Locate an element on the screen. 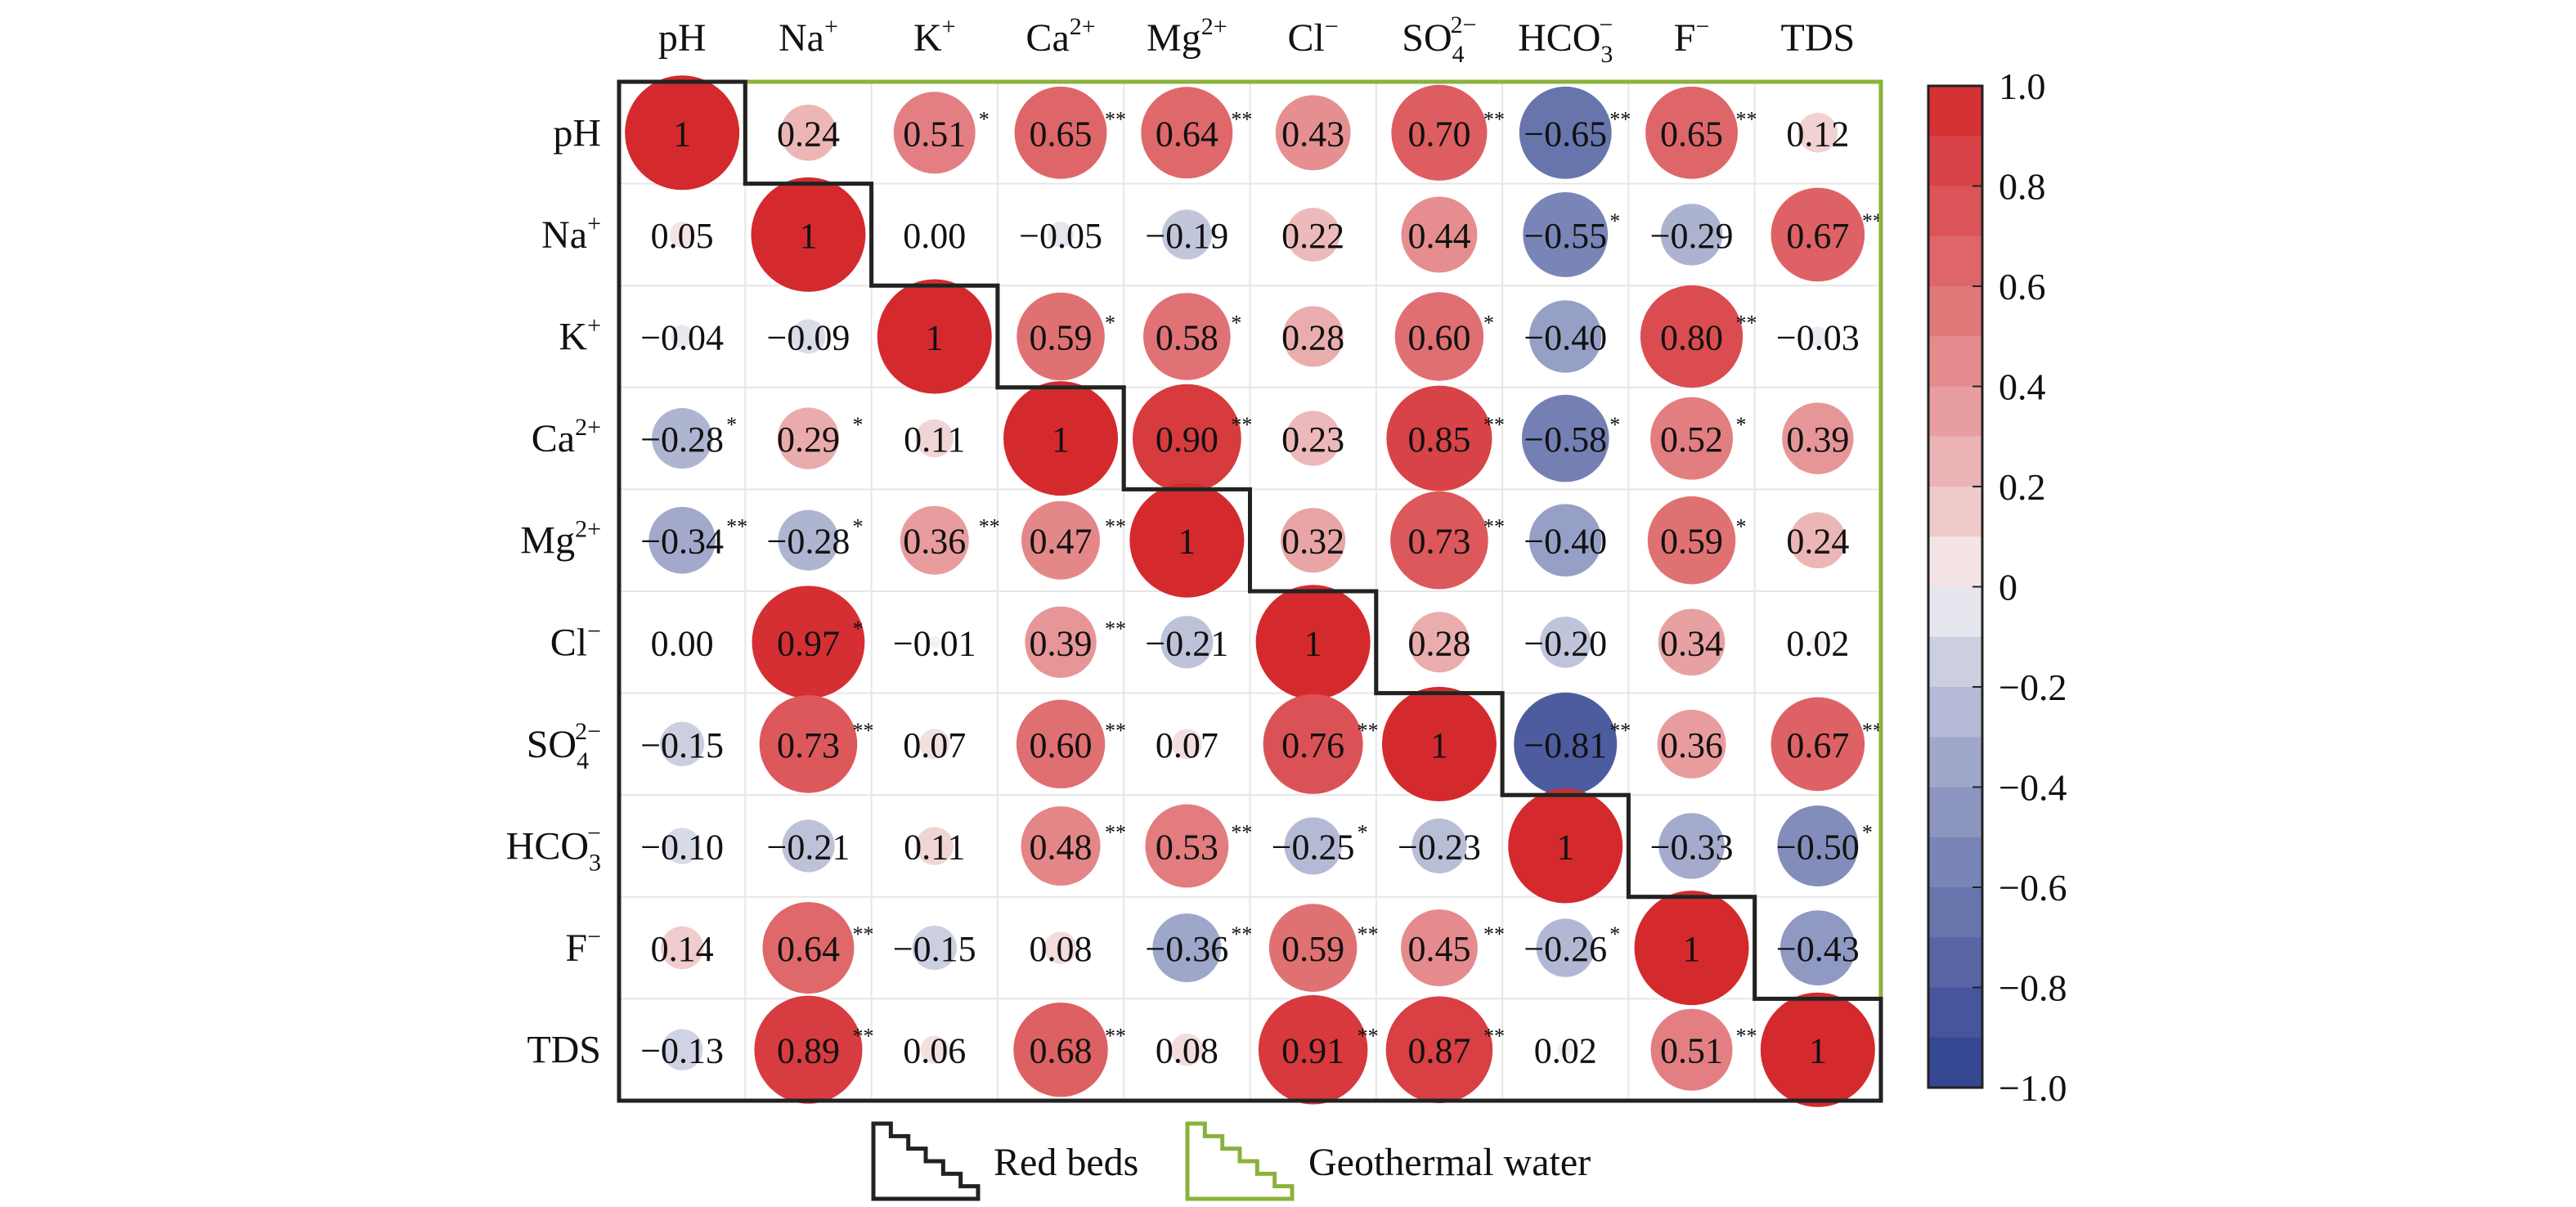 The image size is (2576, 1207). cell-4-5: 0.32 is located at coordinates (1313, 541).